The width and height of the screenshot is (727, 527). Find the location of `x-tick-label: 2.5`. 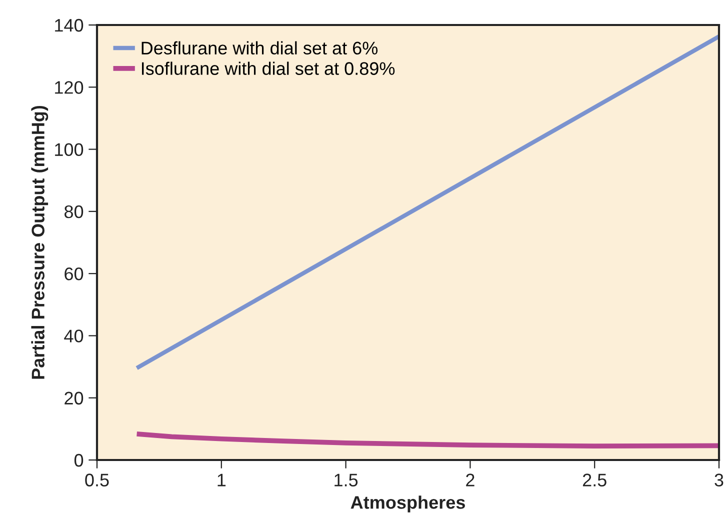

x-tick-label: 2.5 is located at coordinates (594, 480).